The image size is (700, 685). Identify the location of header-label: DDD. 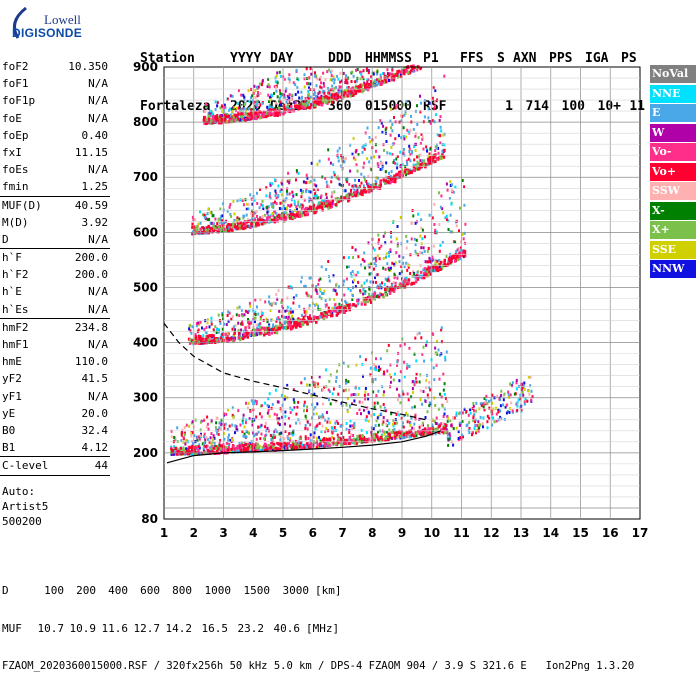
(340, 58).